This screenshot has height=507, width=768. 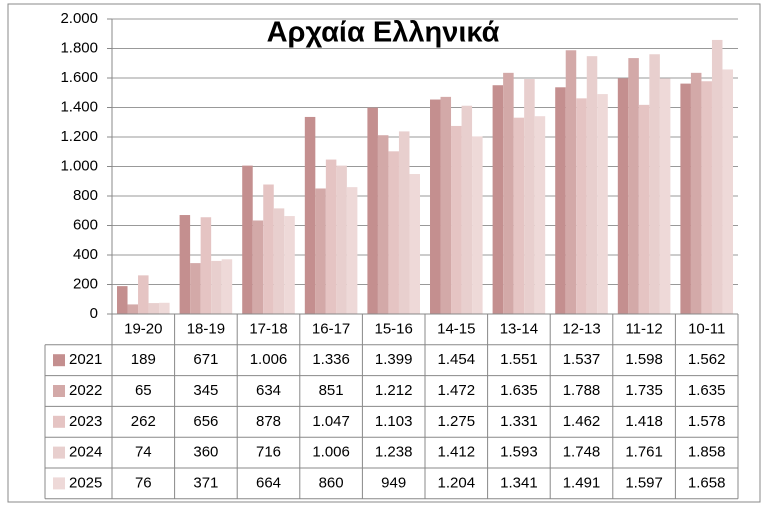 I want to click on table-cell: 1.462, so click(x=582, y=421).